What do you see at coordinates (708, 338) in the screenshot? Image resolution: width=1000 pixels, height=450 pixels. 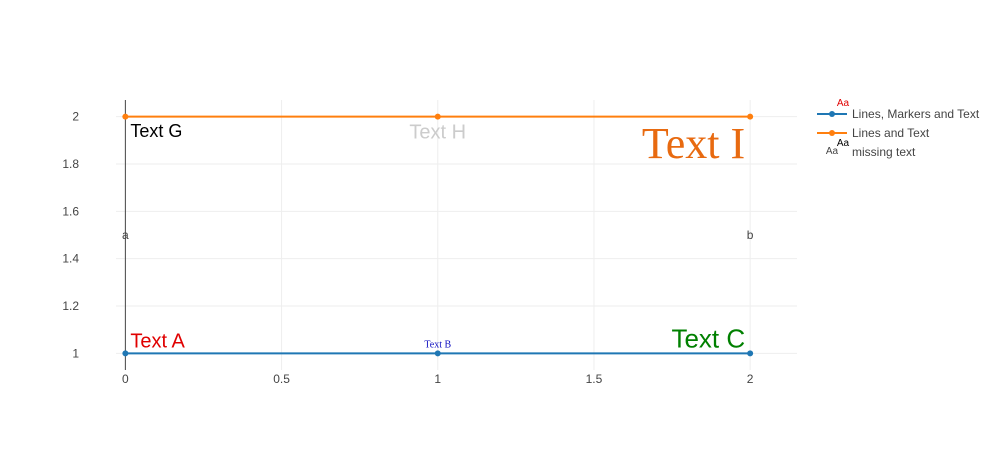 I see `point-text-label: Text C` at bounding box center [708, 338].